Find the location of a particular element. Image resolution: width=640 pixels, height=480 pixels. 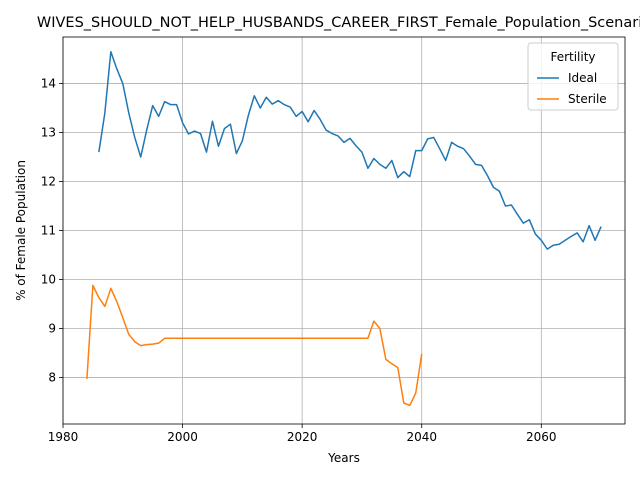

x-tick-label: 2000 is located at coordinates (182, 437).